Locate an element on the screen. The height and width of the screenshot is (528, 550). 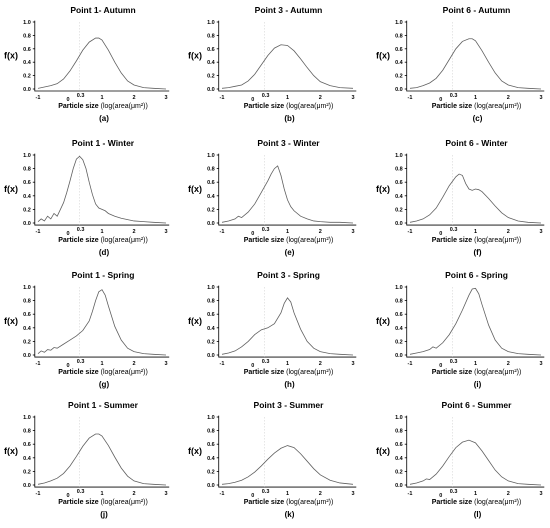
panel-label: (j) is located at coordinates (104, 514).